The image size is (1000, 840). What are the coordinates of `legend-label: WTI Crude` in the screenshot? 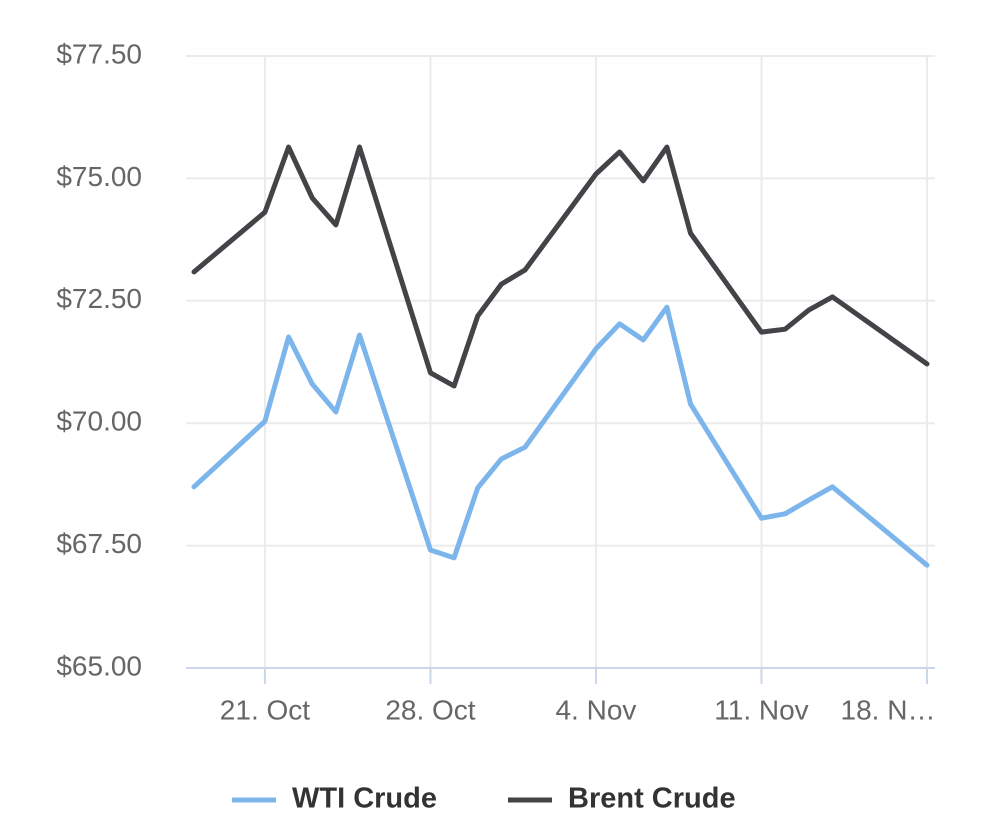 It's located at (364, 799).